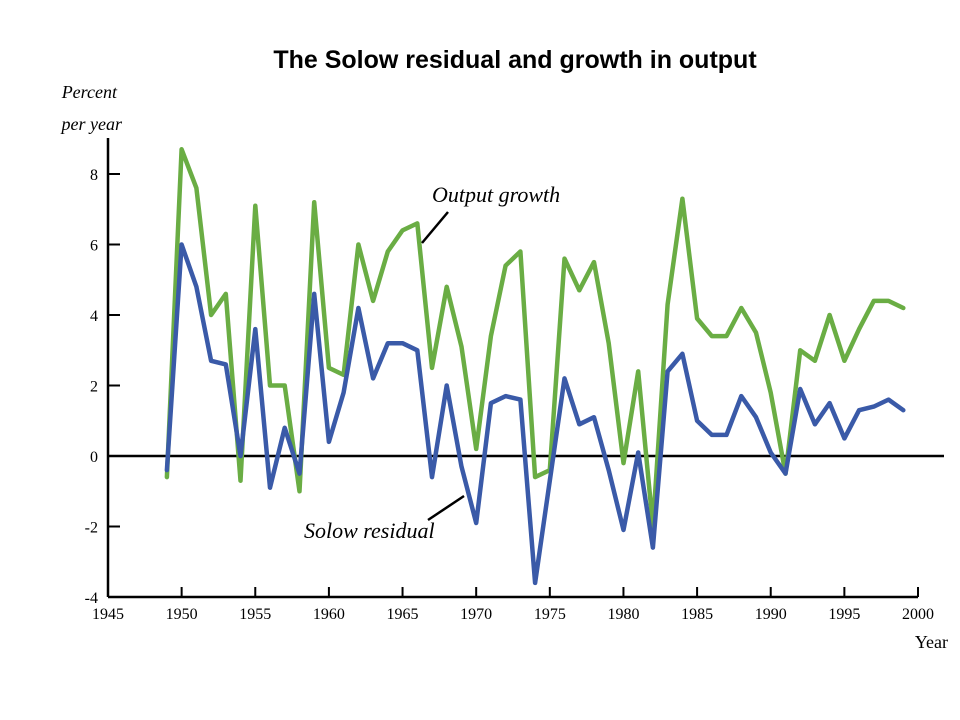 This screenshot has width=960, height=720. Describe the element at coordinates (255, 614) in the screenshot. I see `x-tick-label: 1955` at that location.